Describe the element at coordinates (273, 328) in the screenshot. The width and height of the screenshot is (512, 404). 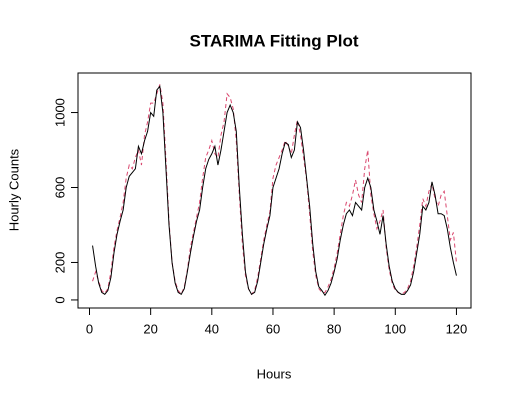
I see `x-tick-label: 60` at that location.